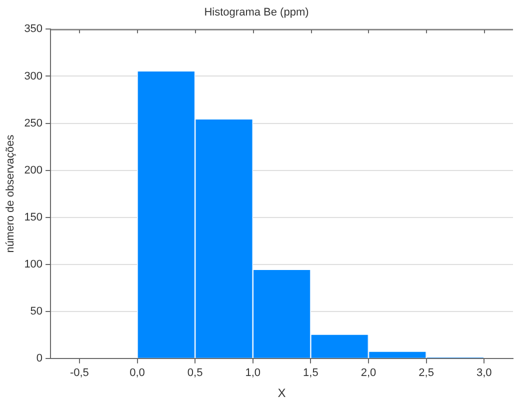 This screenshot has width=515, height=405. Describe the element at coordinates (33, 29) in the screenshot. I see `y-tick-label: 350` at that location.